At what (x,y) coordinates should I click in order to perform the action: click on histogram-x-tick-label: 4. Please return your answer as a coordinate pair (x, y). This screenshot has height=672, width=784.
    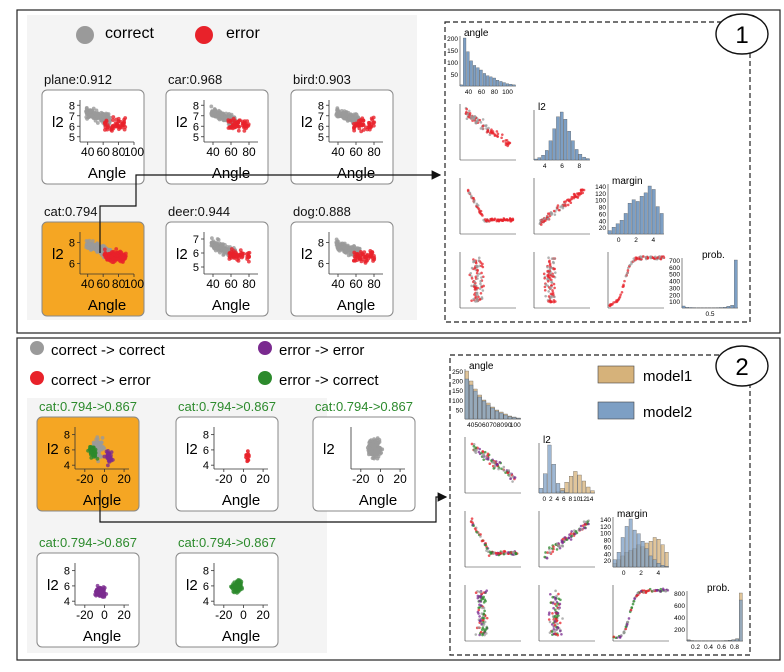
    Looking at the image, I should click on (557, 499).